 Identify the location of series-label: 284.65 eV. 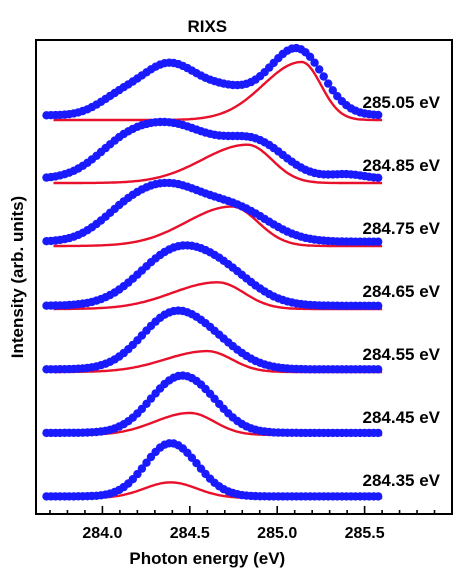
(401, 291).